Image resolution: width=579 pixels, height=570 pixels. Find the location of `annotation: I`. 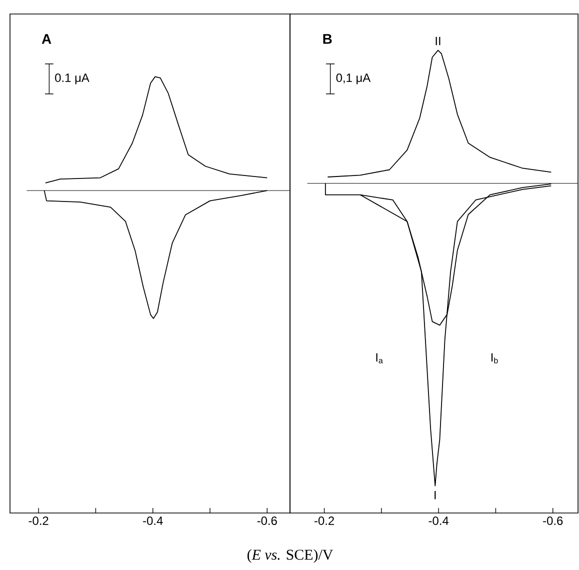

annotation: I is located at coordinates (435, 495).